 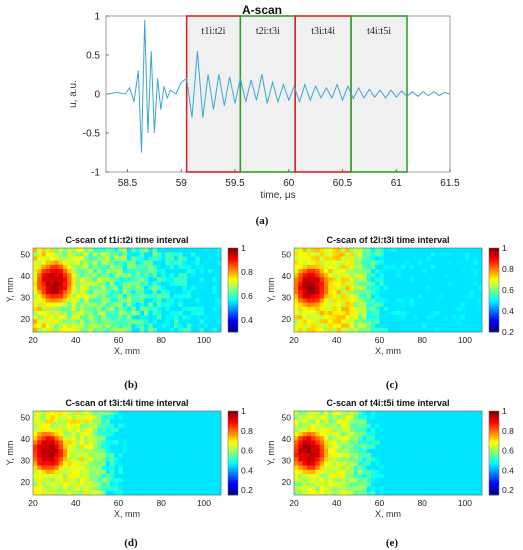 I want to click on a-scan-xtick-label: 59, so click(x=182, y=183).